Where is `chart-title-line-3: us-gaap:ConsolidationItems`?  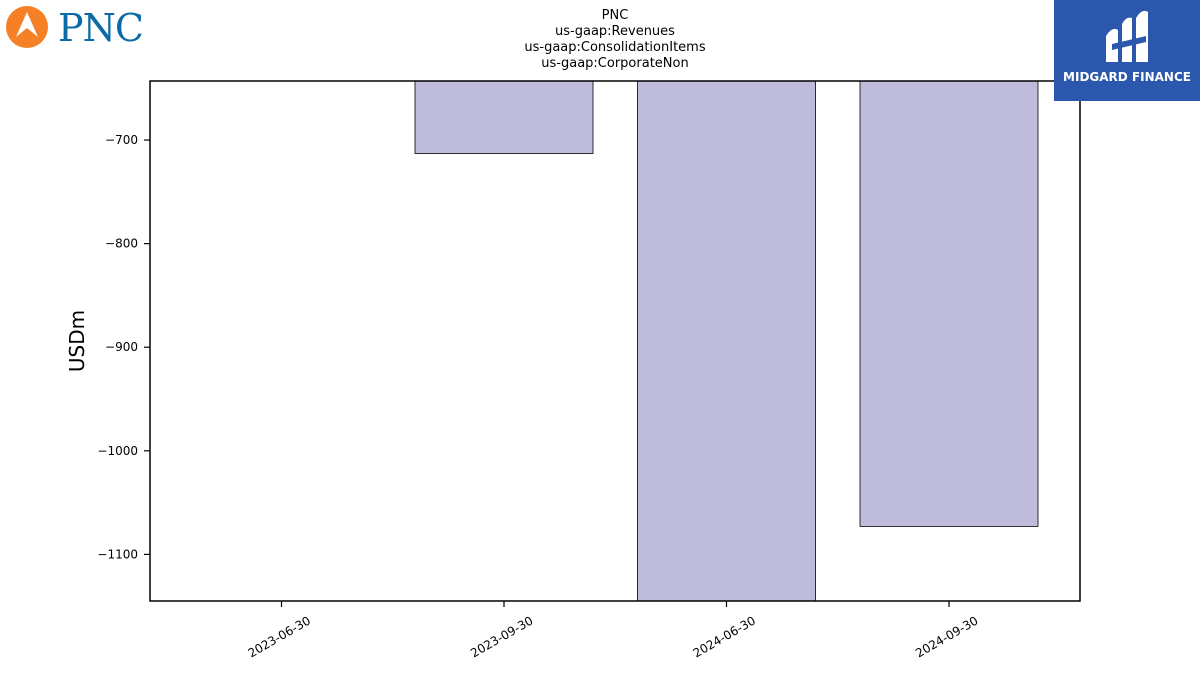 chart-title-line-3: us-gaap:ConsolidationItems is located at coordinates (615, 47).